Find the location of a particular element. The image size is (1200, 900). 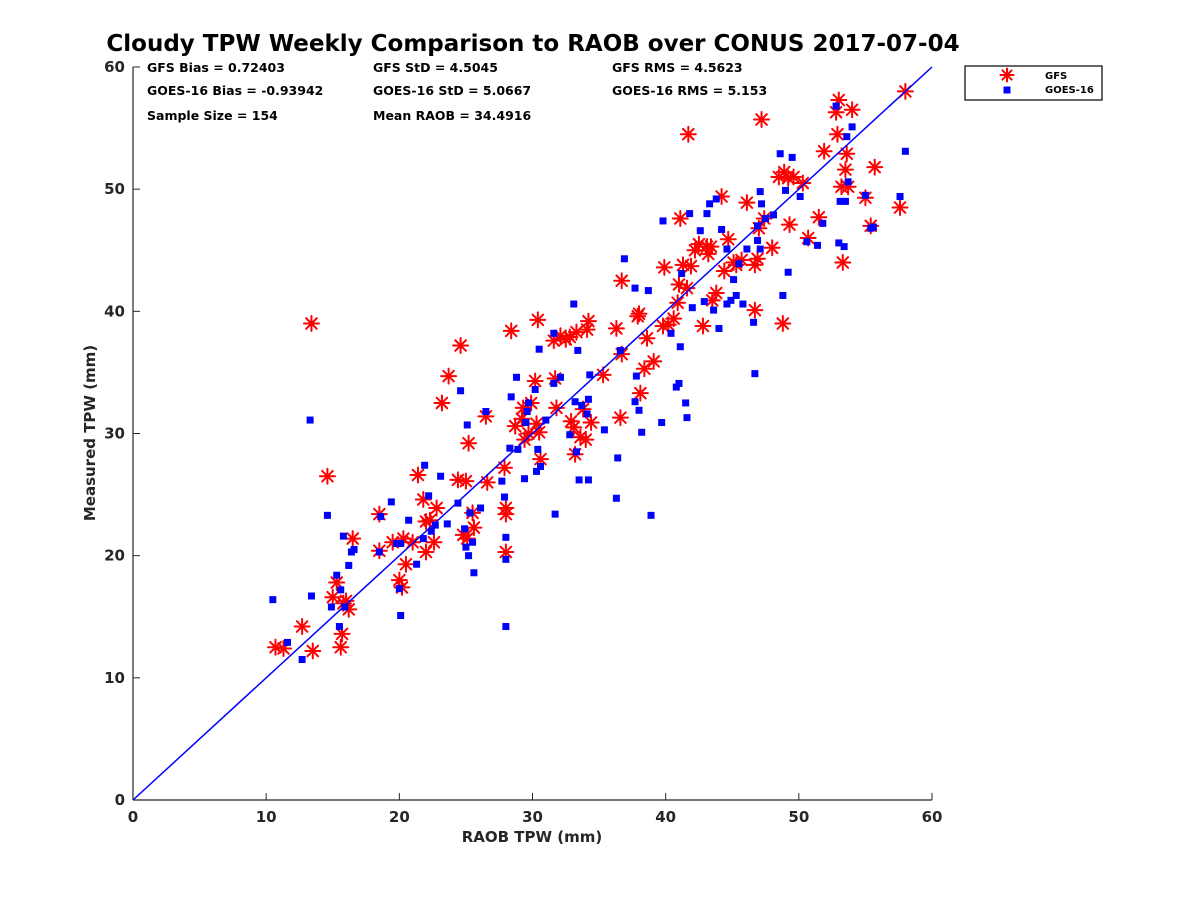

legend-goes-square is located at coordinates (1007, 90).